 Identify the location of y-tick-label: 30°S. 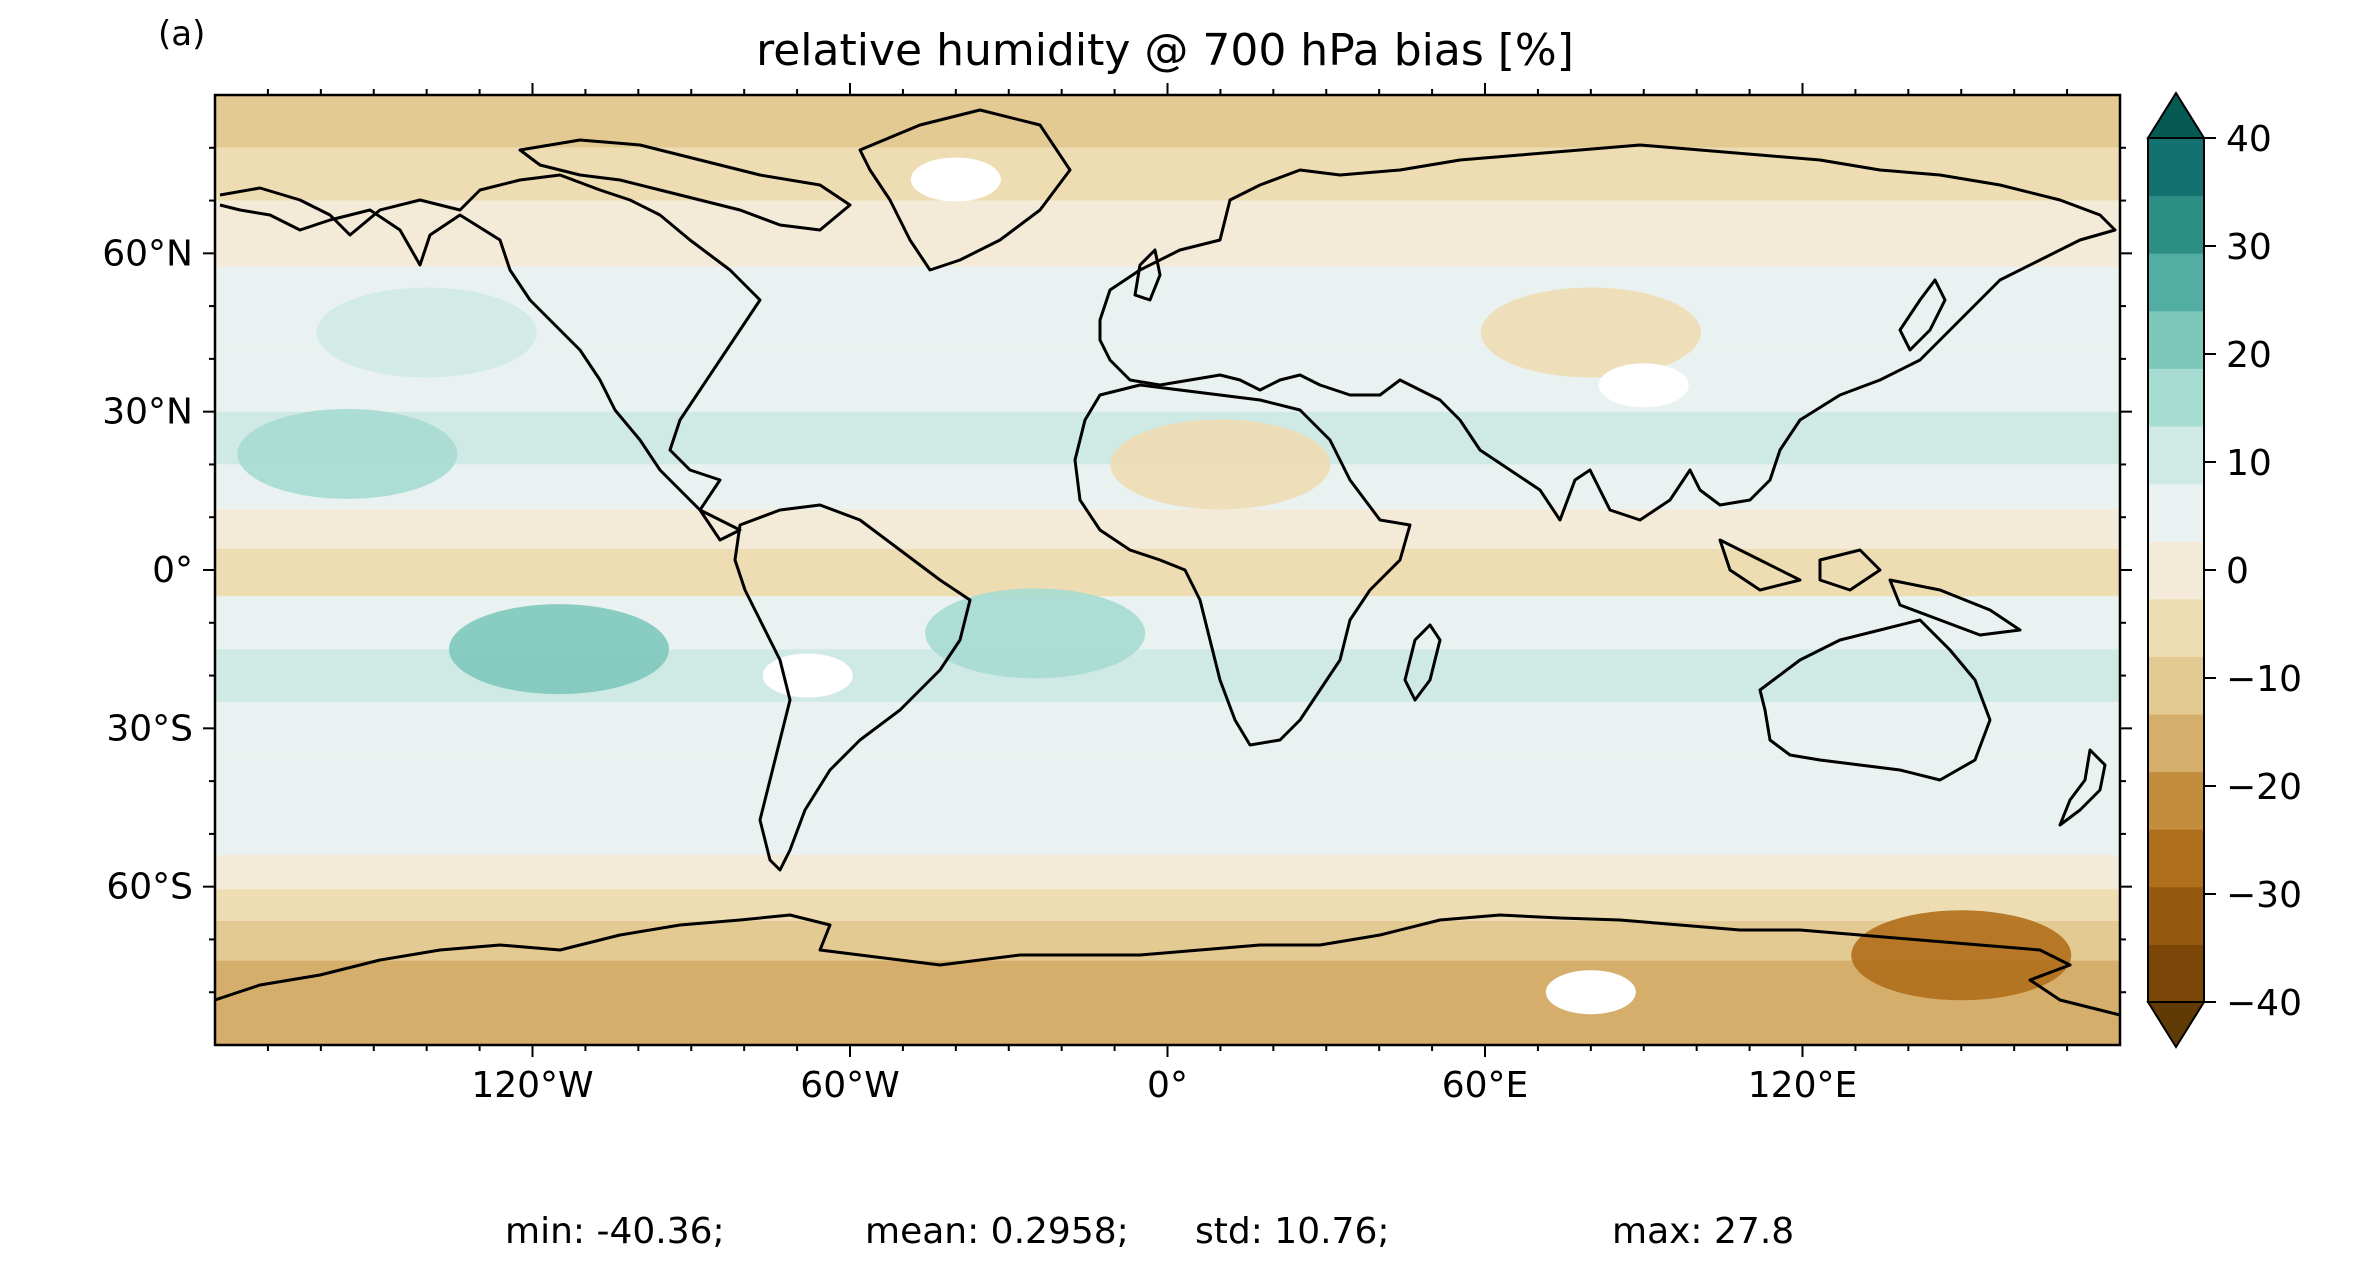
(149, 728).